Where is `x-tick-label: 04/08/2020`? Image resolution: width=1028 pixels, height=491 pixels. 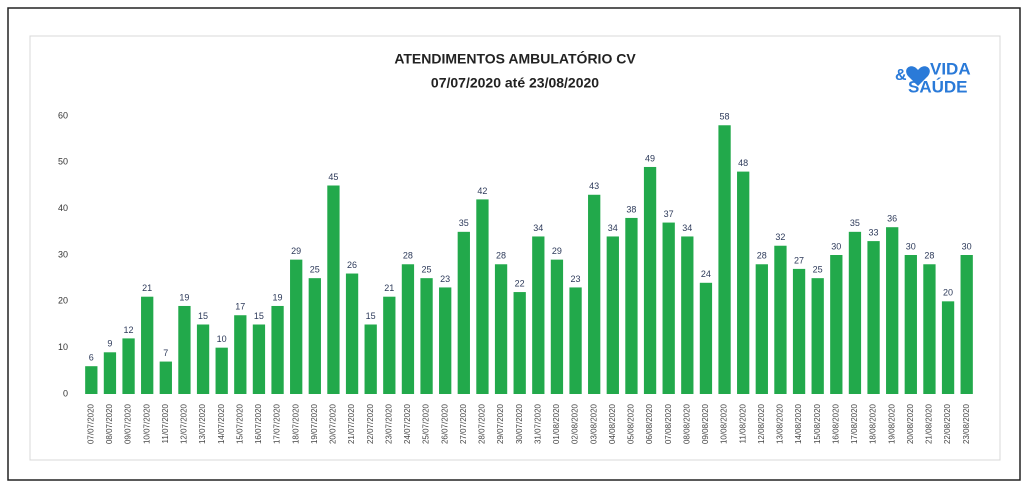
x-tick-label: 04/08/2020 is located at coordinates (612, 423).